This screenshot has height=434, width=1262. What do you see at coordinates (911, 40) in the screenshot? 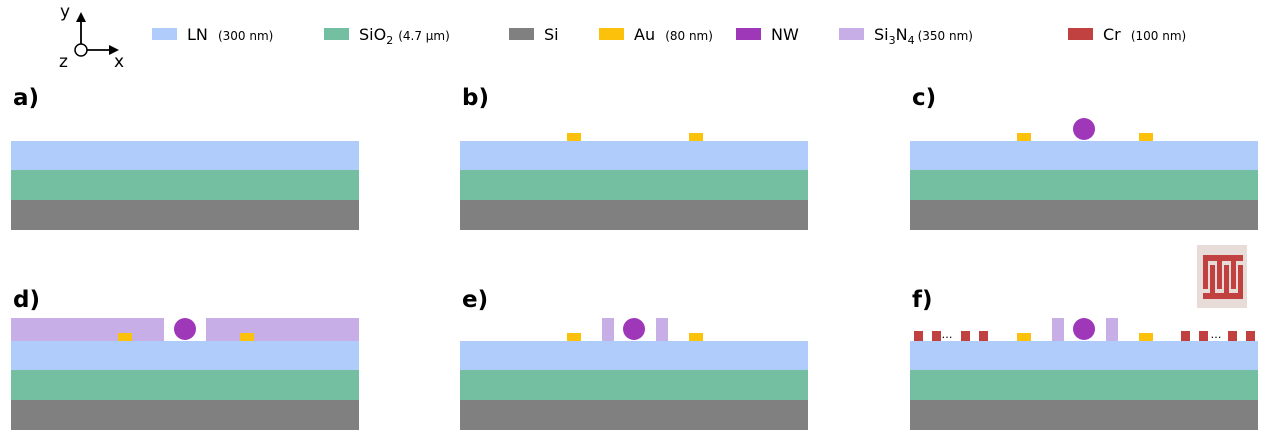
I see `legend-sub-si3n4-b: 4` at bounding box center [911, 40].